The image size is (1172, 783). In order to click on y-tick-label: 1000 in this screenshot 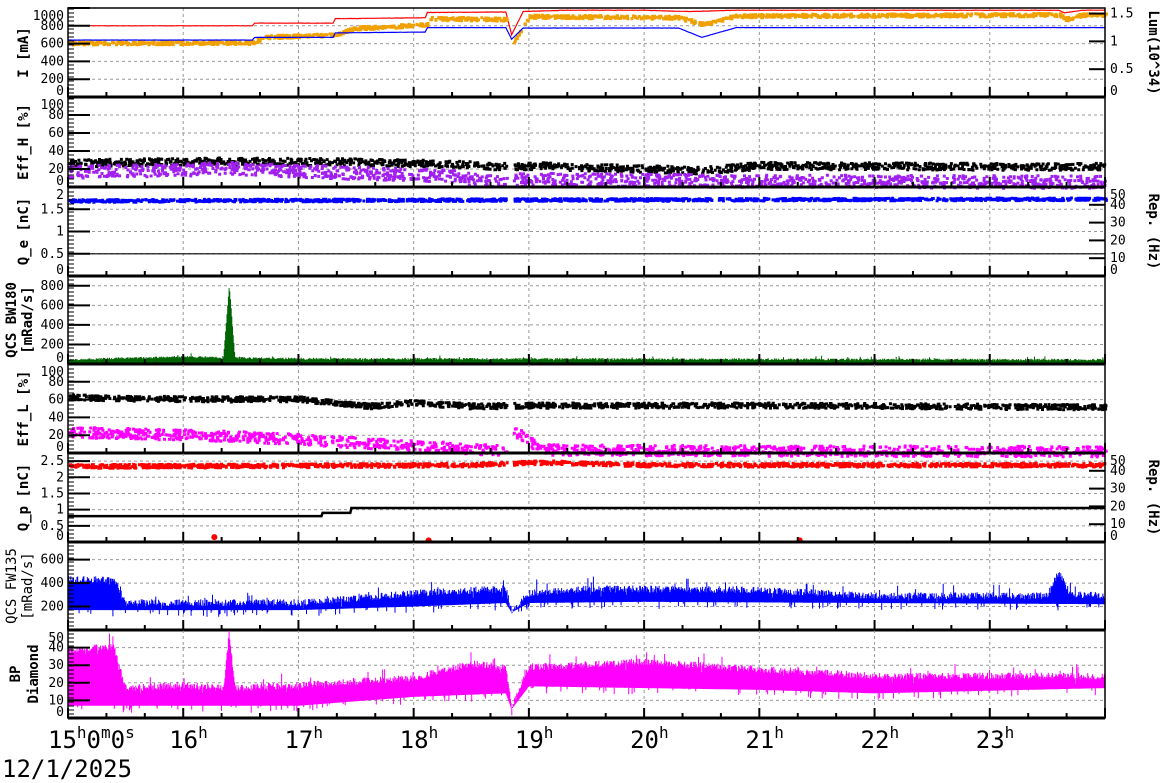, I will do `click(48, 16)`.